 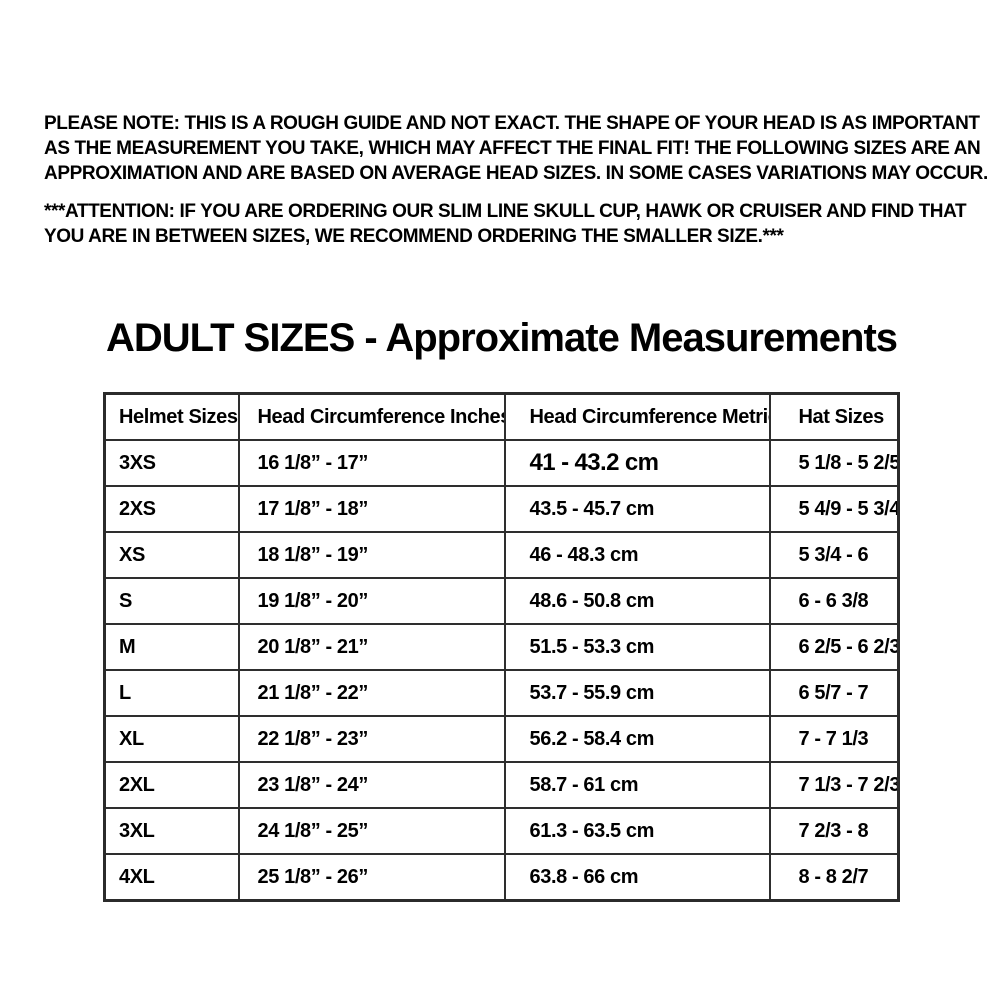 What do you see at coordinates (171, 509) in the screenshot?
I see `helmet-size-cell: 2XS` at bounding box center [171, 509].